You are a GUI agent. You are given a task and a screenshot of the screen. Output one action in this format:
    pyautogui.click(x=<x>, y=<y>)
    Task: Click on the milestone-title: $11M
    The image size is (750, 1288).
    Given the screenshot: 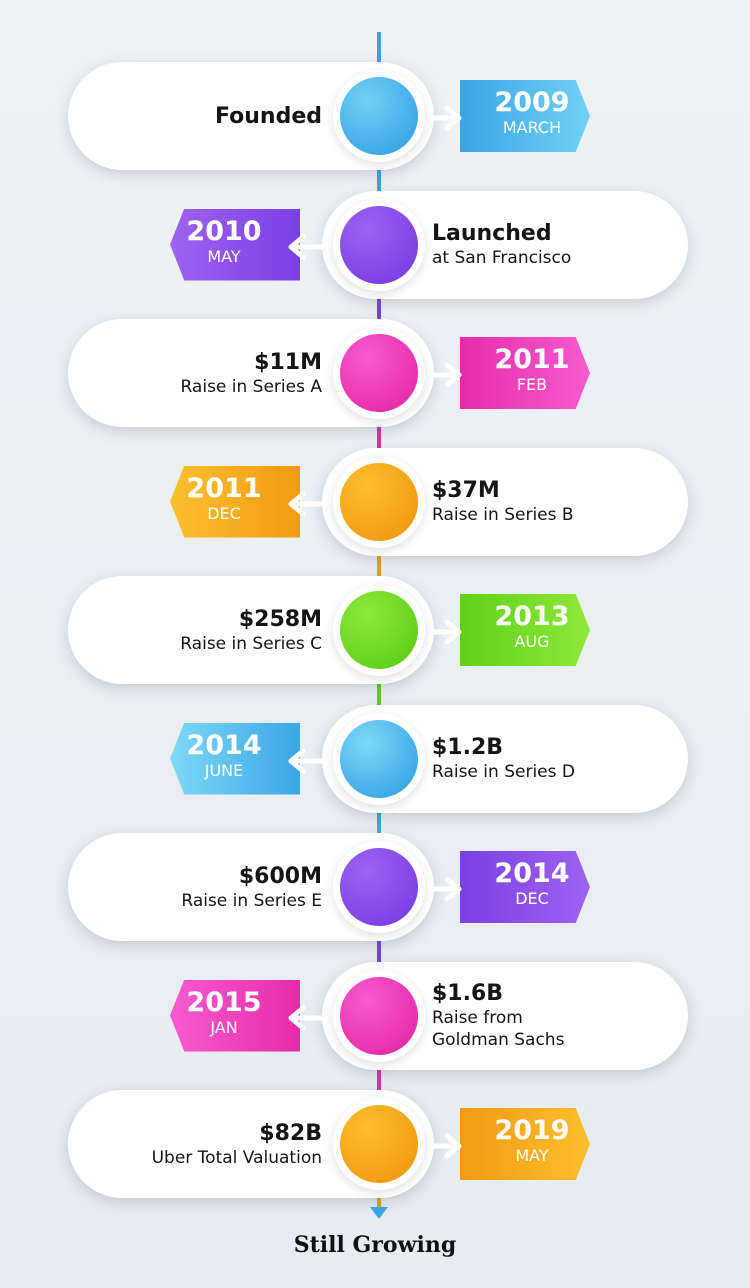 What is the action you would take?
    pyautogui.click(x=288, y=362)
    